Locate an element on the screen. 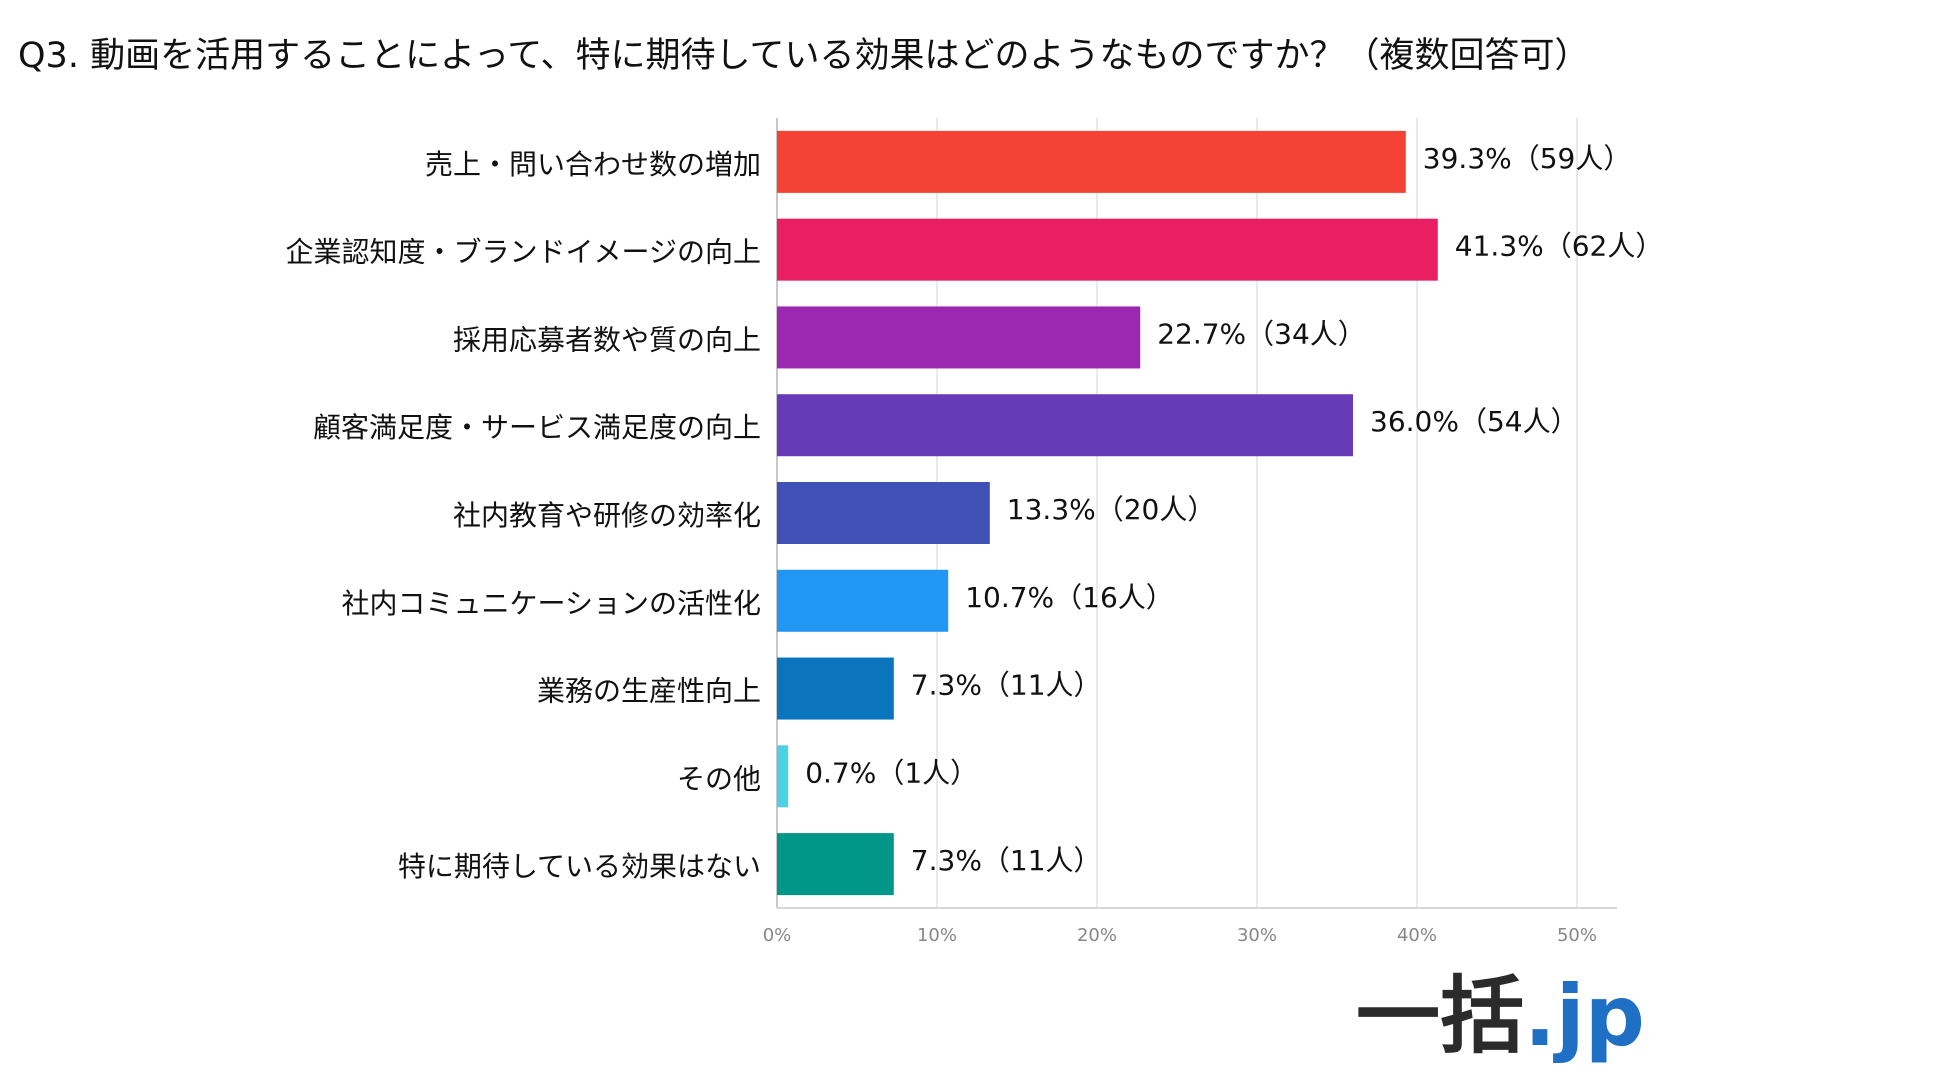 Image resolution: width=1950 pixels, height=1080 pixels. y-tick-label: 社内教育や研修の効率化 is located at coordinates (607, 515).